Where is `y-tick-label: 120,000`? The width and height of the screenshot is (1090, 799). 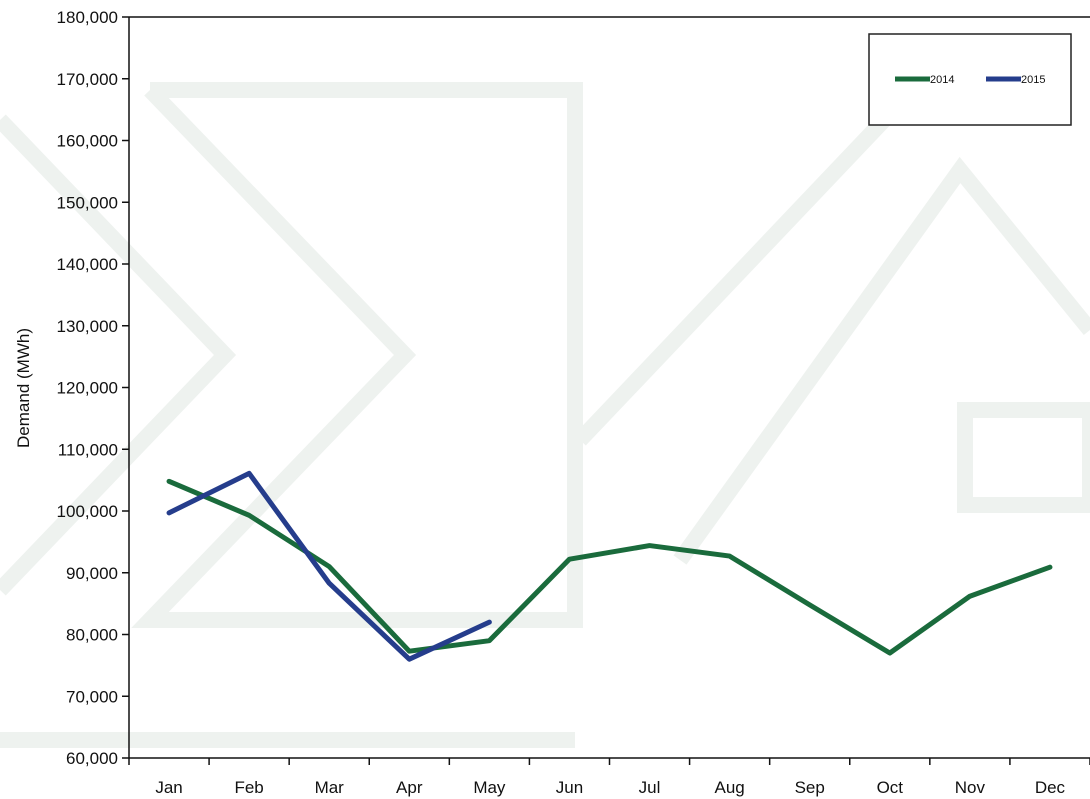
y-tick-label: 120,000 is located at coordinates (87, 388).